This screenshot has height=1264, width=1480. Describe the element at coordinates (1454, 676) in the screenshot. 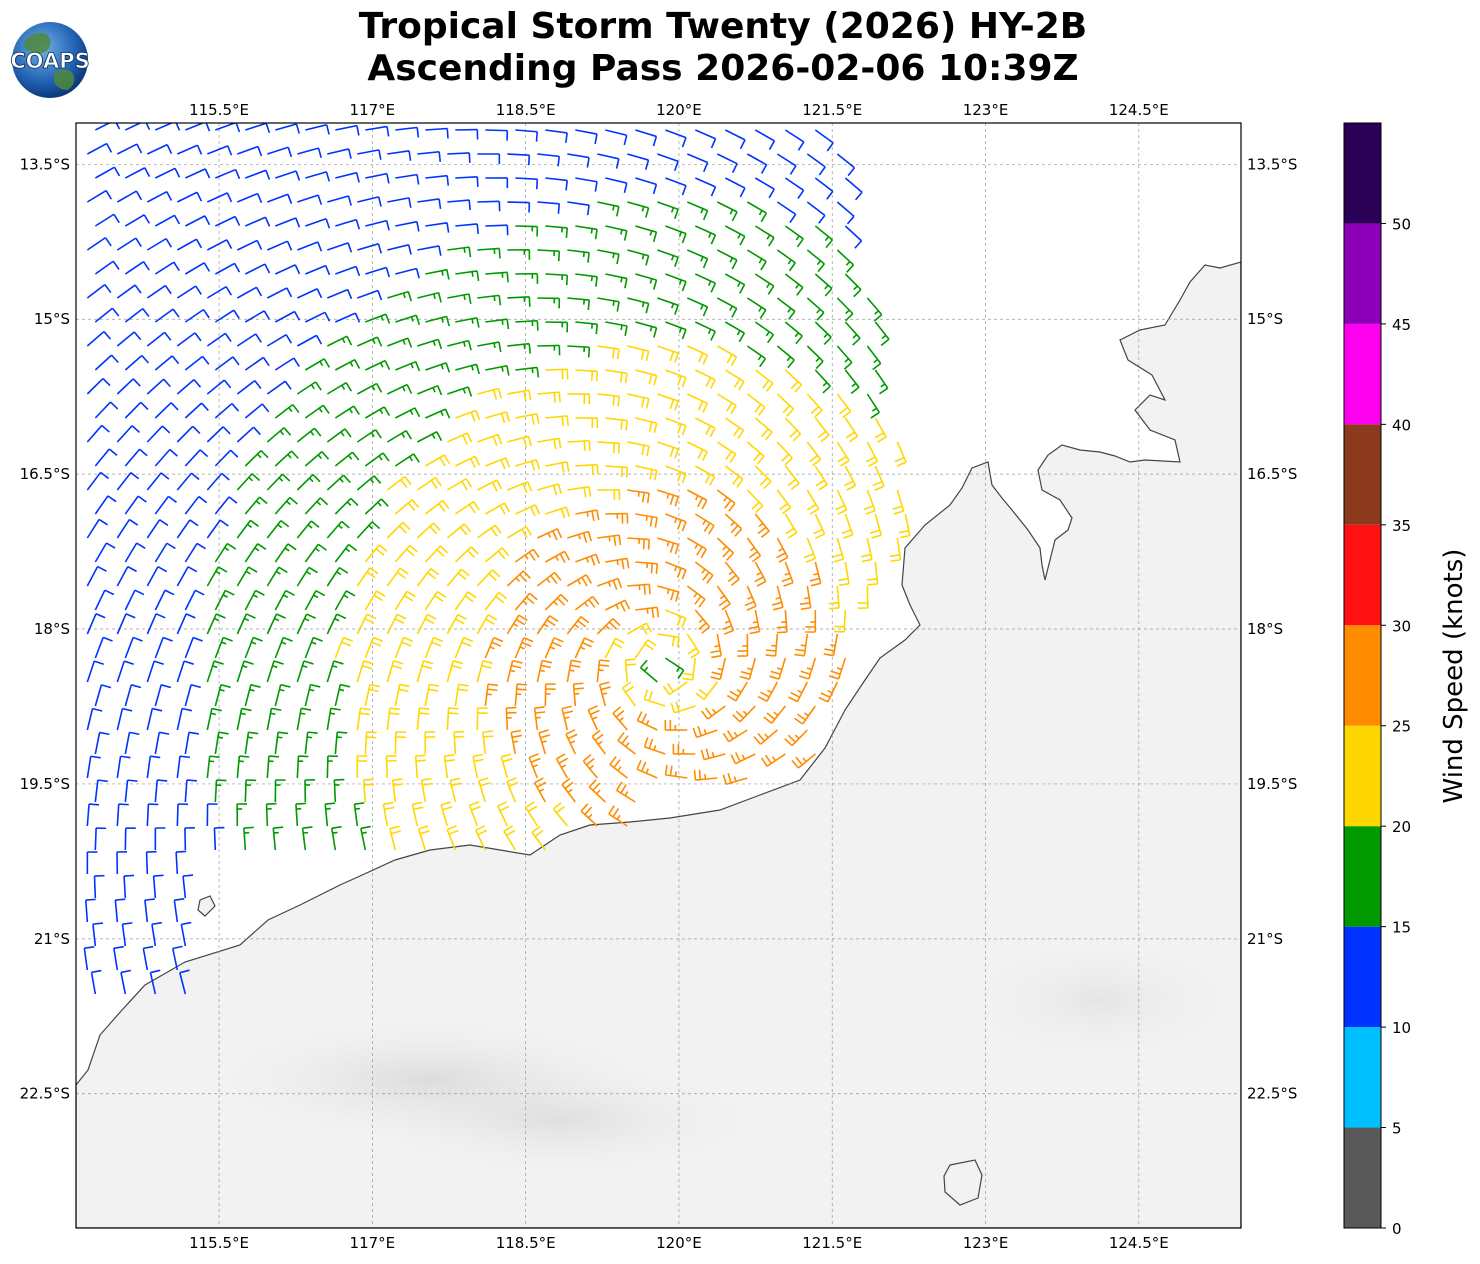

I see `colorbar-label: Wind Speed (knots)` at that location.